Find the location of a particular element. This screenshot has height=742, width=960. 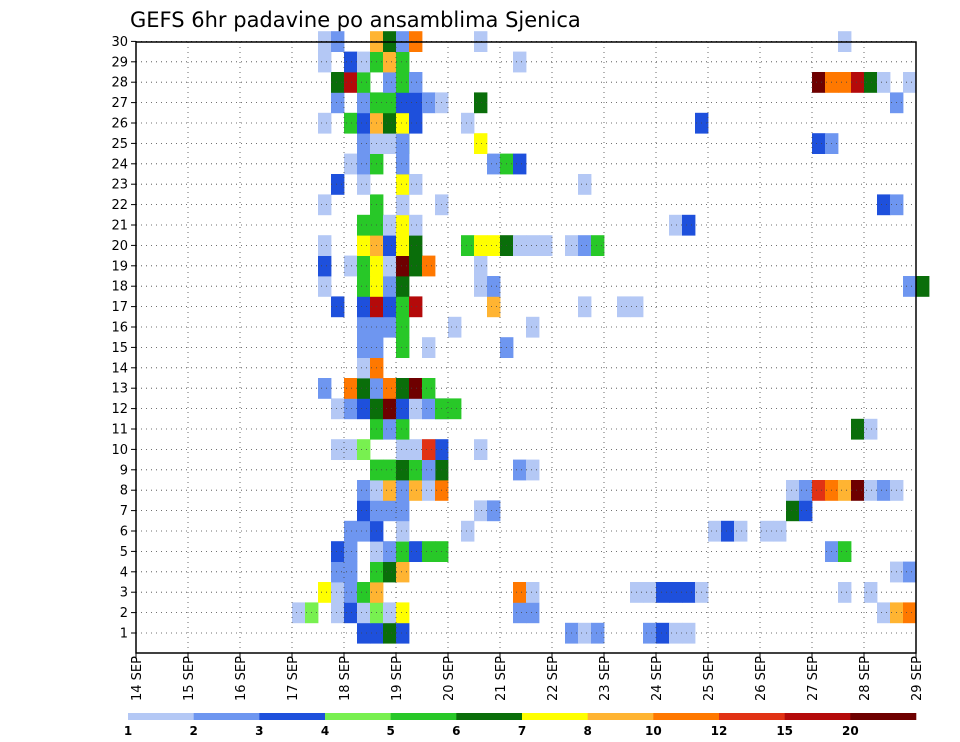

y-tick-label: 12 is located at coordinates (119, 409).